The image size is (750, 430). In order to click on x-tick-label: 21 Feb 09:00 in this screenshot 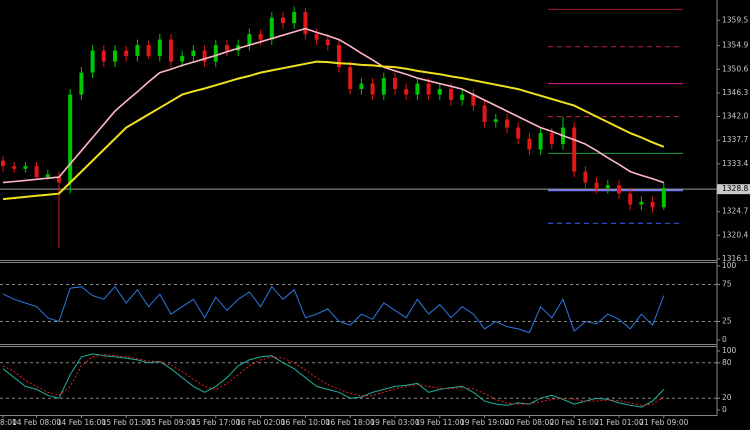, I will do `click(663, 422)`.